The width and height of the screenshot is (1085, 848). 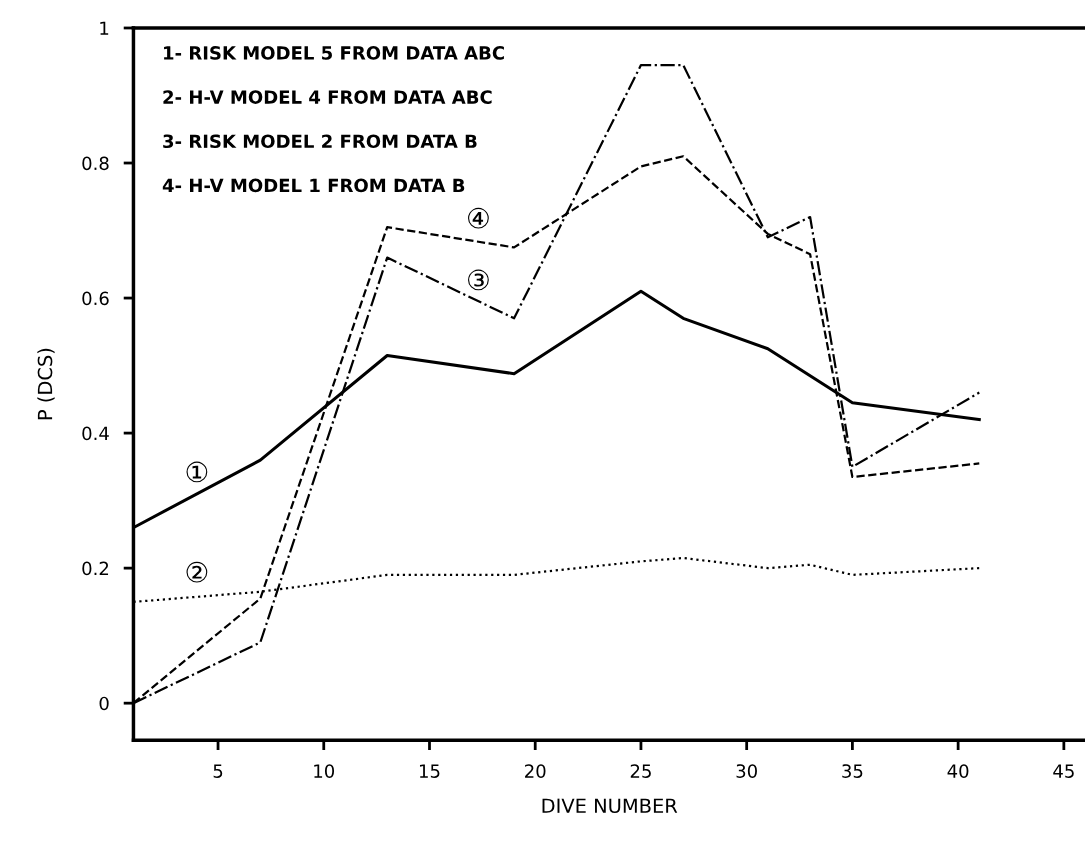 What do you see at coordinates (104, 28) in the screenshot?
I see `y-tick-label: 1` at bounding box center [104, 28].